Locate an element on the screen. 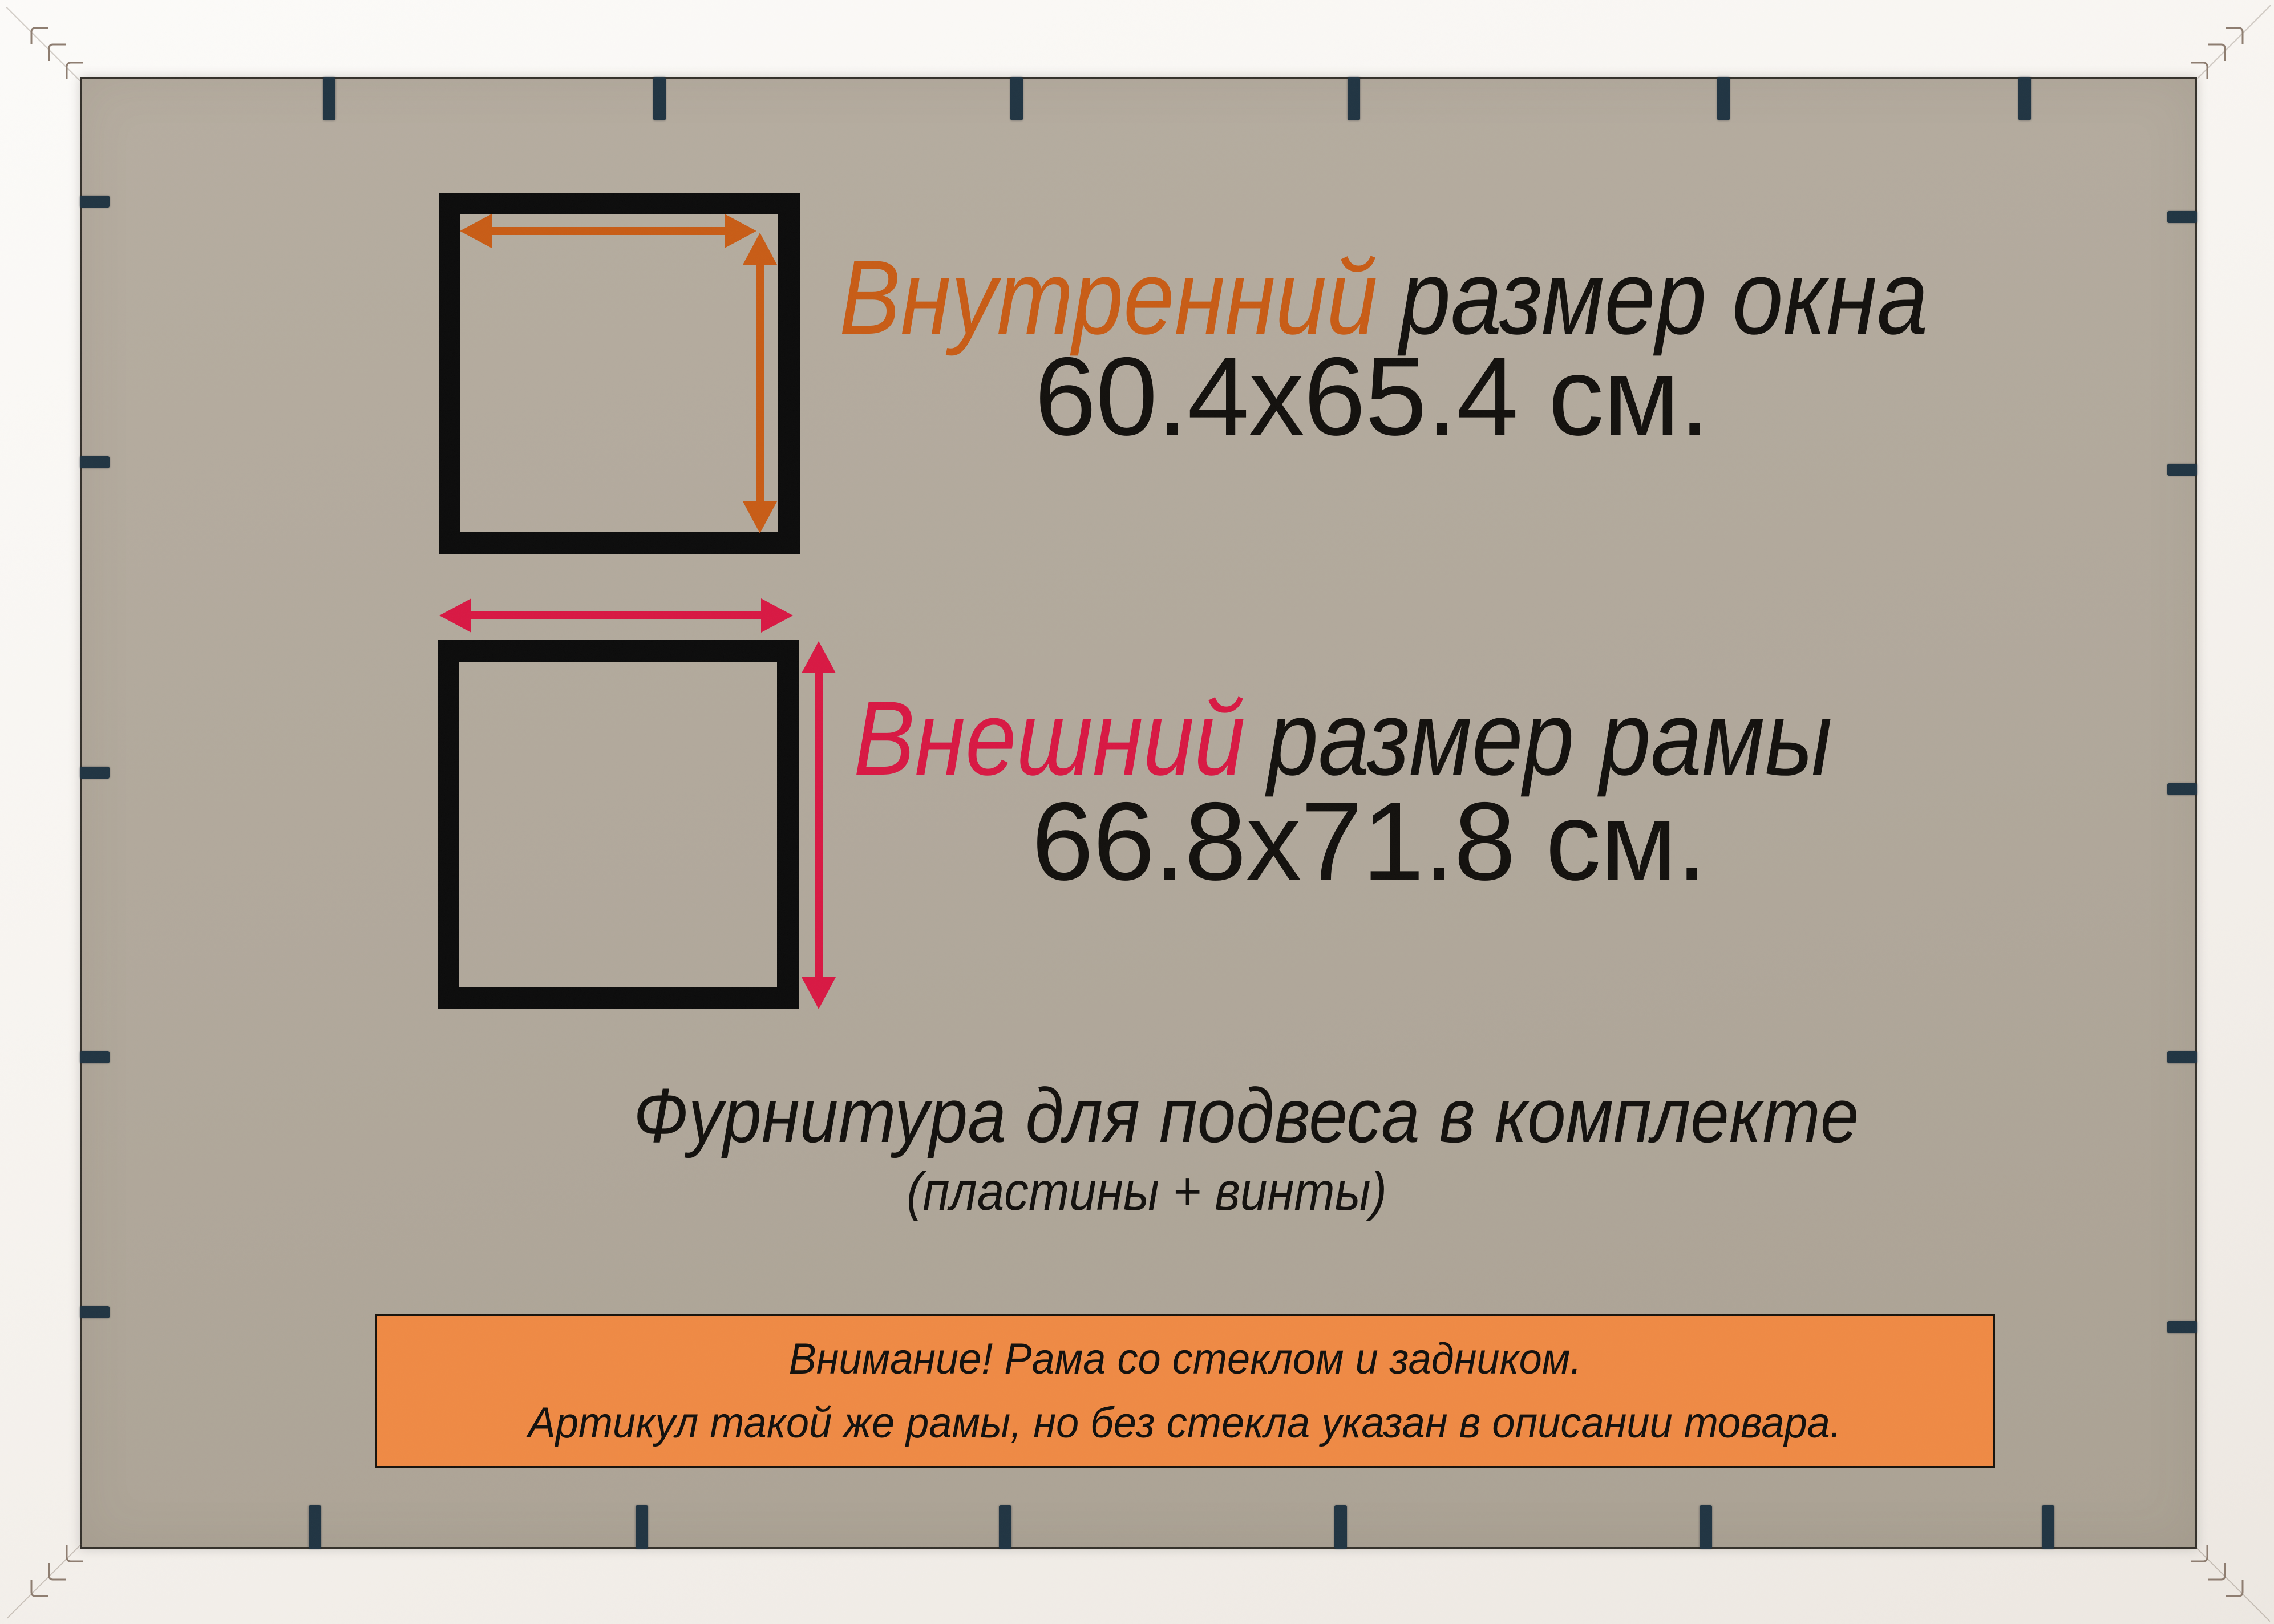  outer-size-label: Внешний размер рамы is located at coordinates (1343, 739).